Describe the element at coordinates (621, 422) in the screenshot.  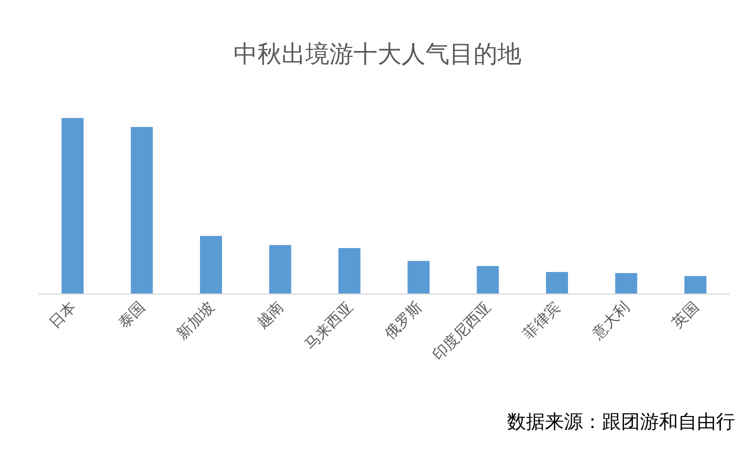
I see `source-note: 数据来源：跟团游和自由行` at that location.